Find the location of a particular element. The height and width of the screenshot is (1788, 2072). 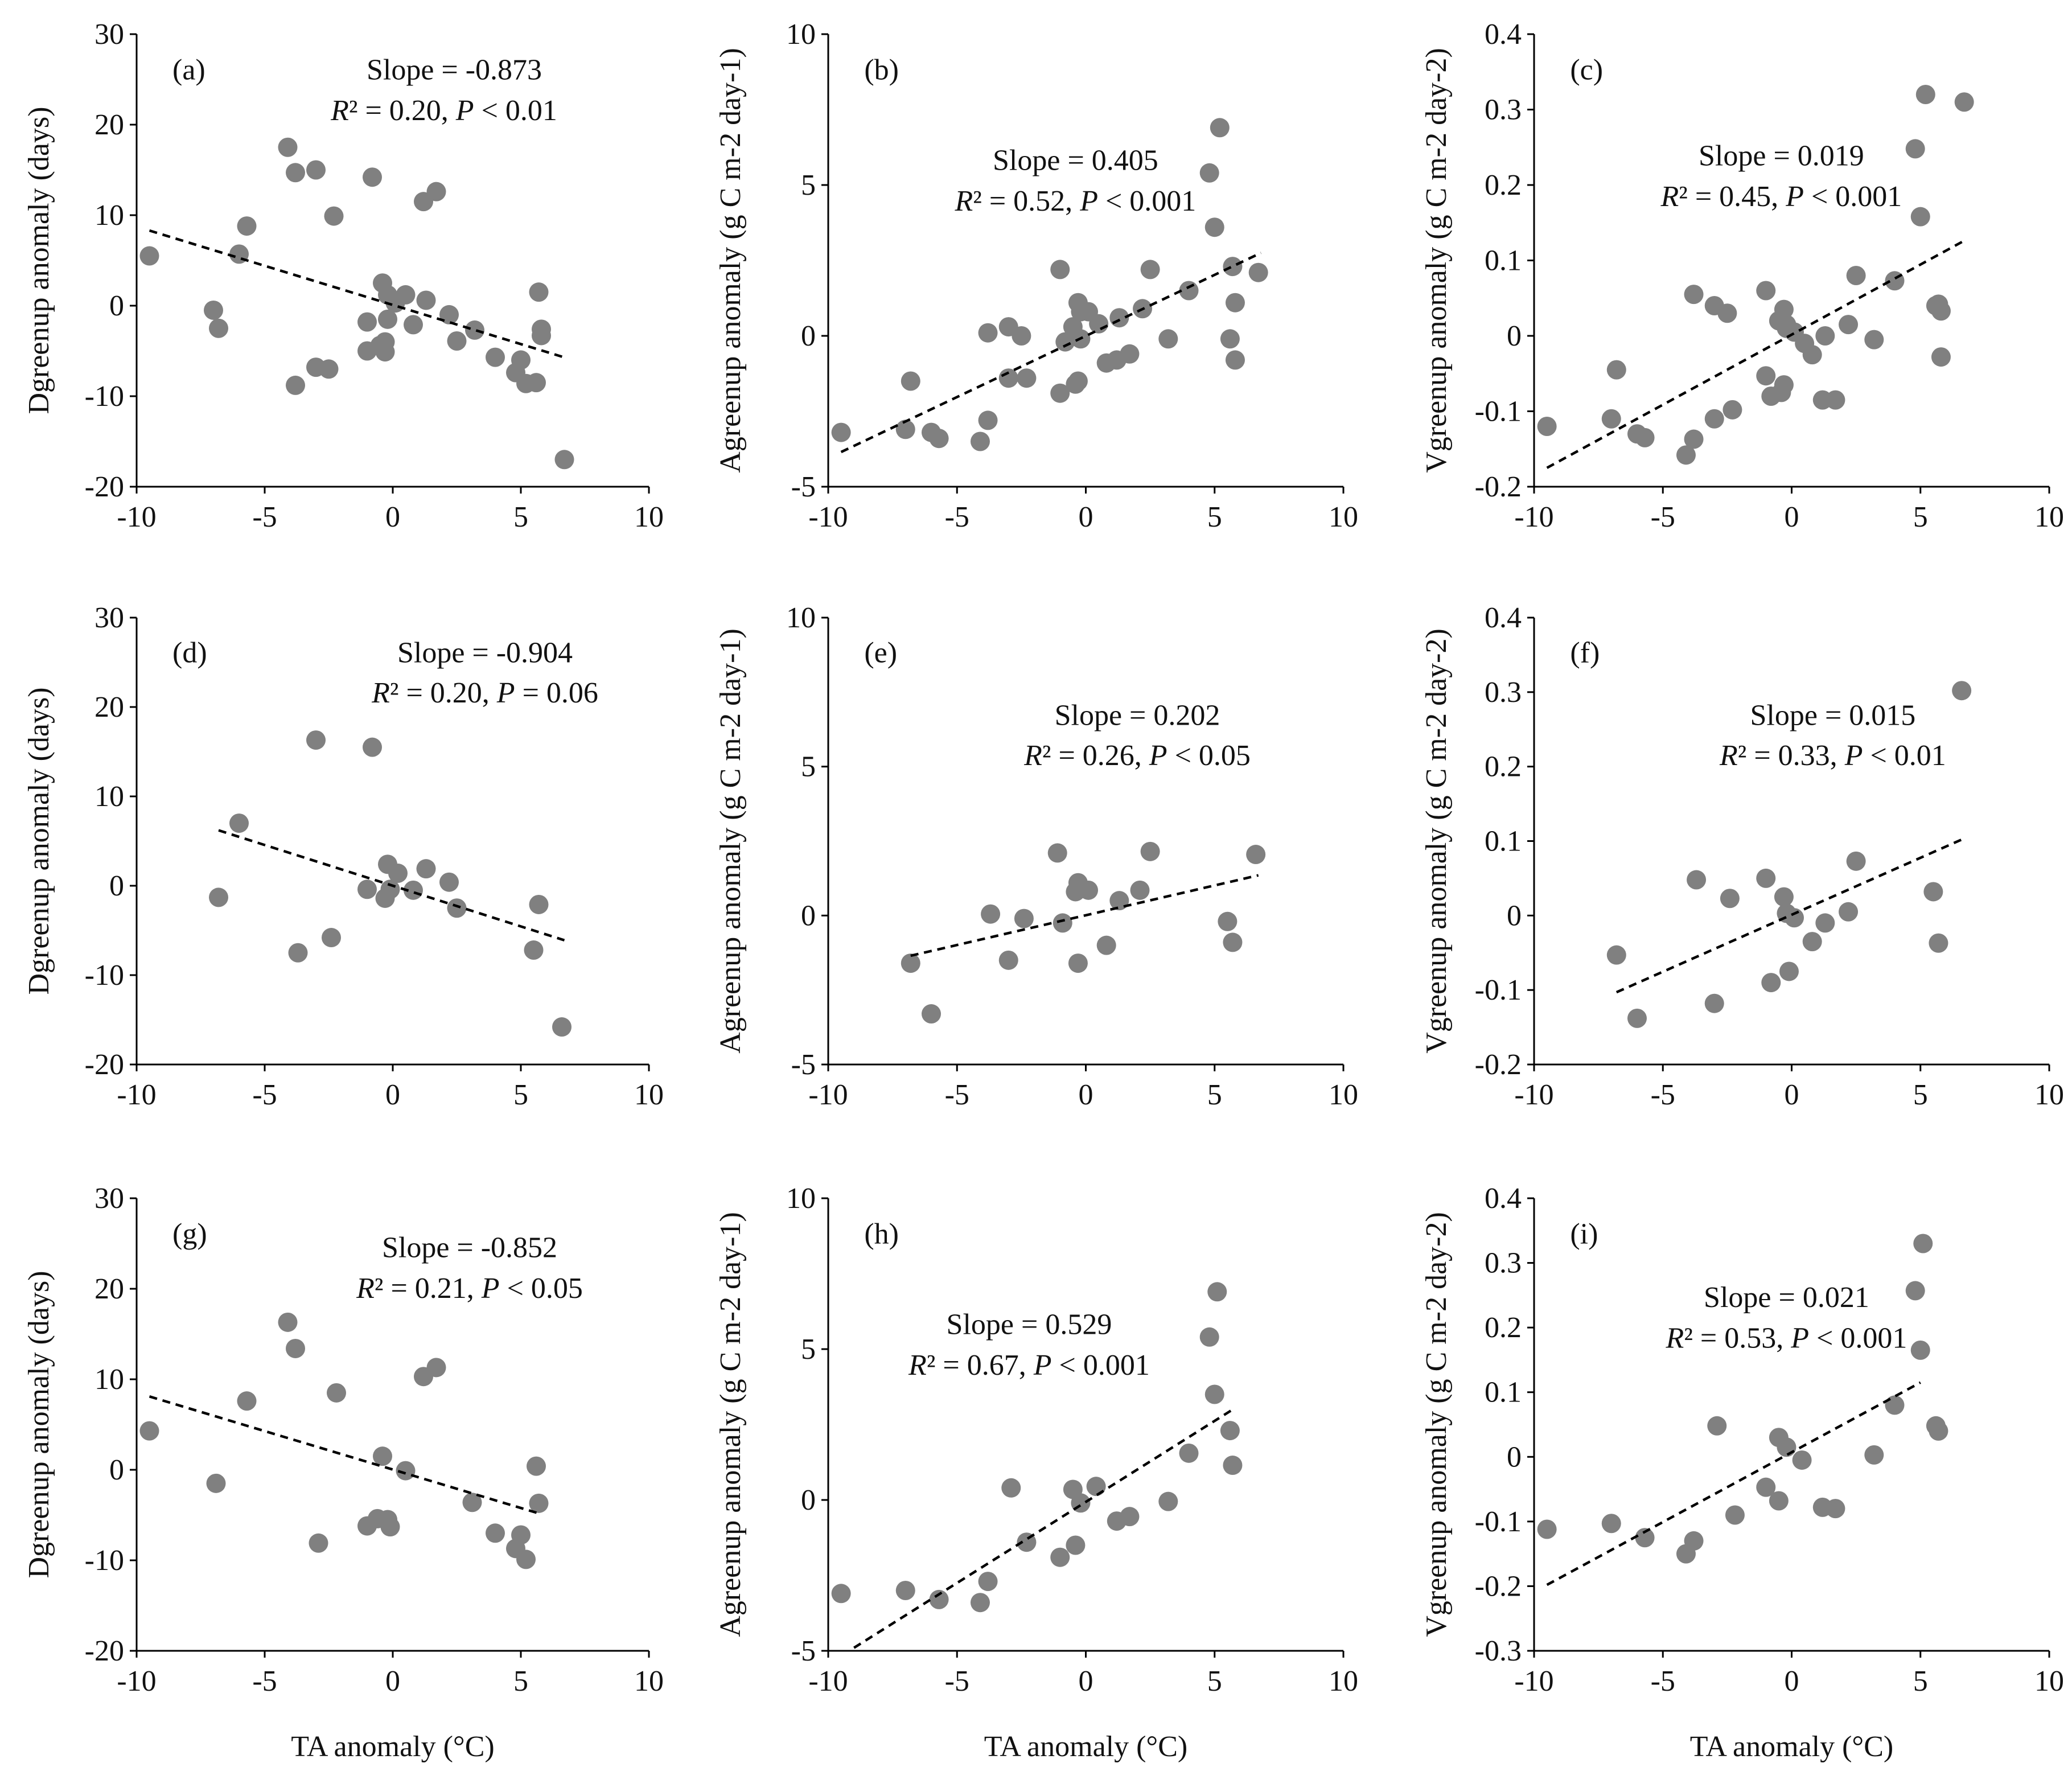

panel-label: (f) is located at coordinates (1585, 653).